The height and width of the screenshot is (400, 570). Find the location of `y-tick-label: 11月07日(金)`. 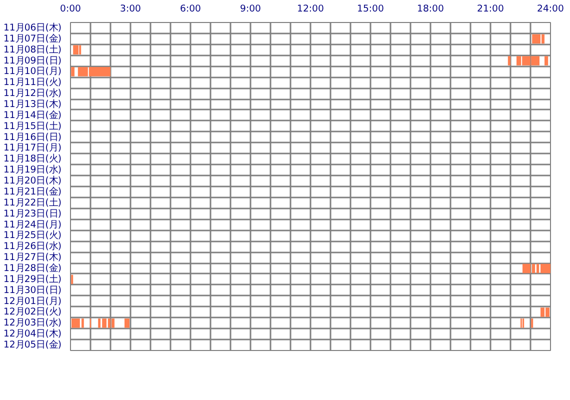

y-tick-label: 11月07日(金) is located at coordinates (32, 38).